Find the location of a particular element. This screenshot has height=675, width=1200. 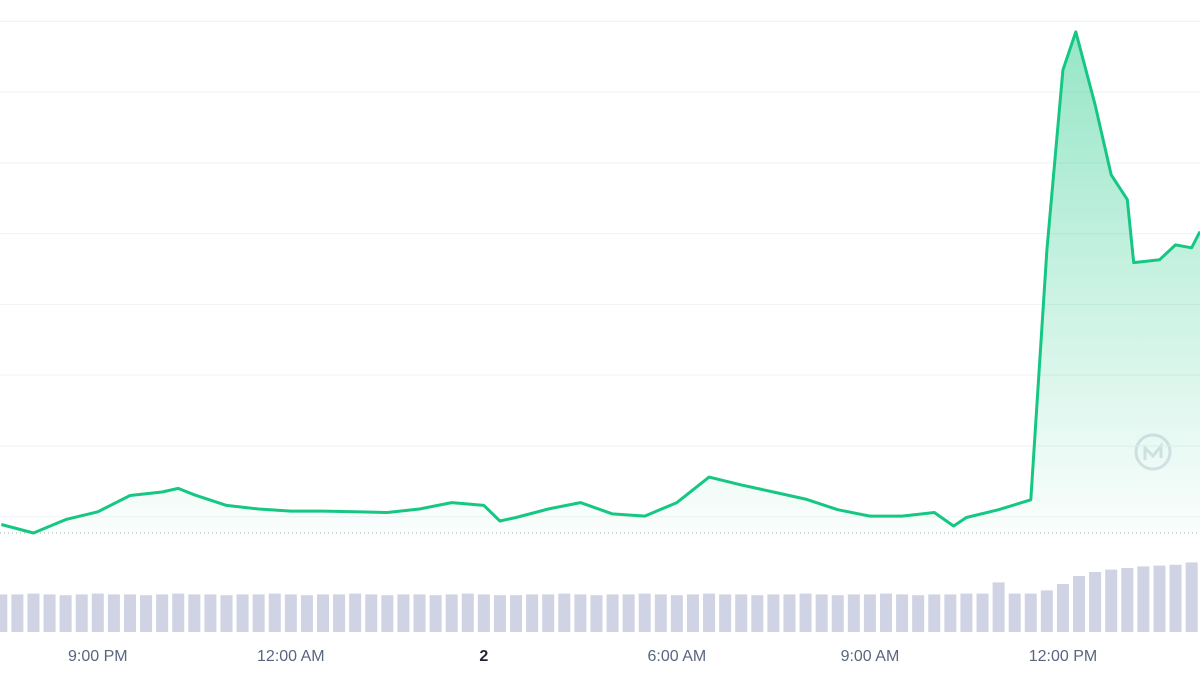

x-tick-label: 2 is located at coordinates (483, 656).